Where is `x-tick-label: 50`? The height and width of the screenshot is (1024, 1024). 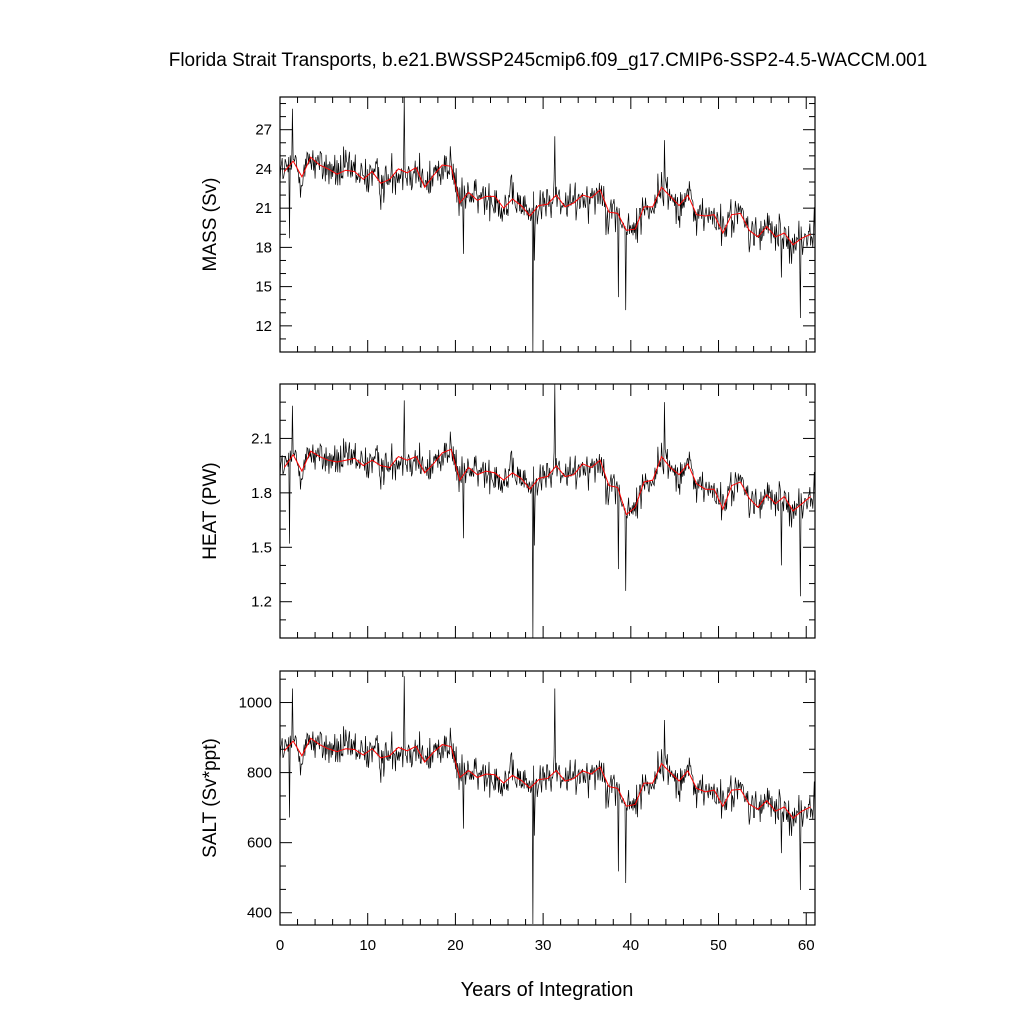 x-tick-label: 50 is located at coordinates (718, 945).